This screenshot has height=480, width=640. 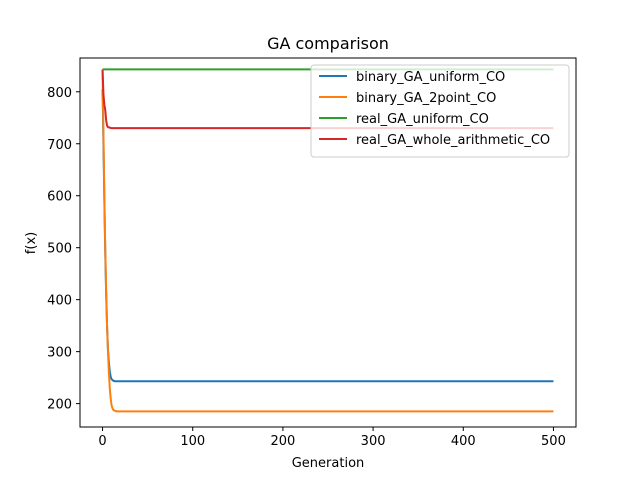 I want to click on legend-entry-label: real_GA_whole_arithmetic_CO, so click(x=453, y=140).